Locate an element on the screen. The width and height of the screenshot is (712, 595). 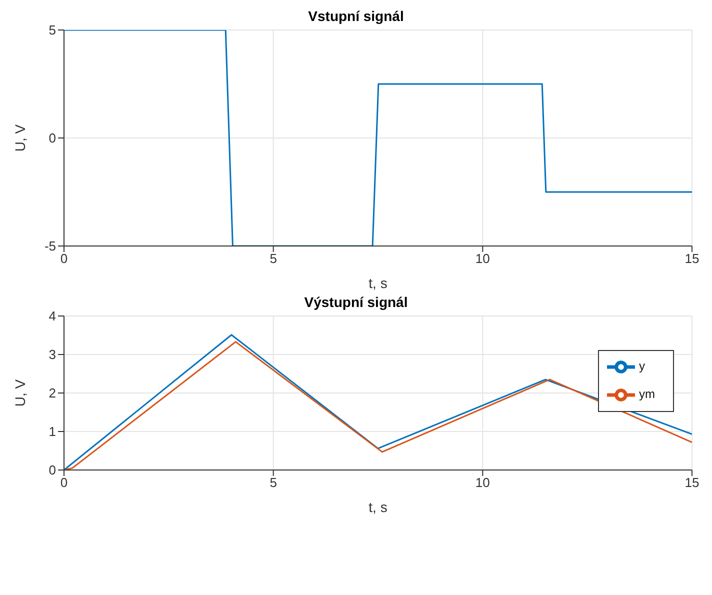
y-tick-label: 2 is located at coordinates (52, 393).